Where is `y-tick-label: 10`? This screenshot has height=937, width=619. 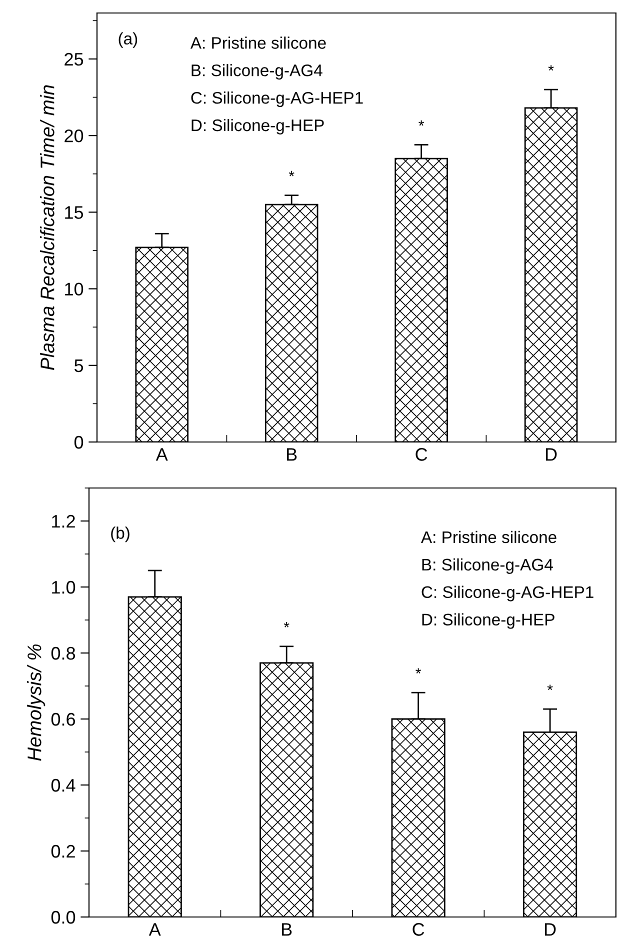 y-tick-label: 10 is located at coordinates (74, 289).